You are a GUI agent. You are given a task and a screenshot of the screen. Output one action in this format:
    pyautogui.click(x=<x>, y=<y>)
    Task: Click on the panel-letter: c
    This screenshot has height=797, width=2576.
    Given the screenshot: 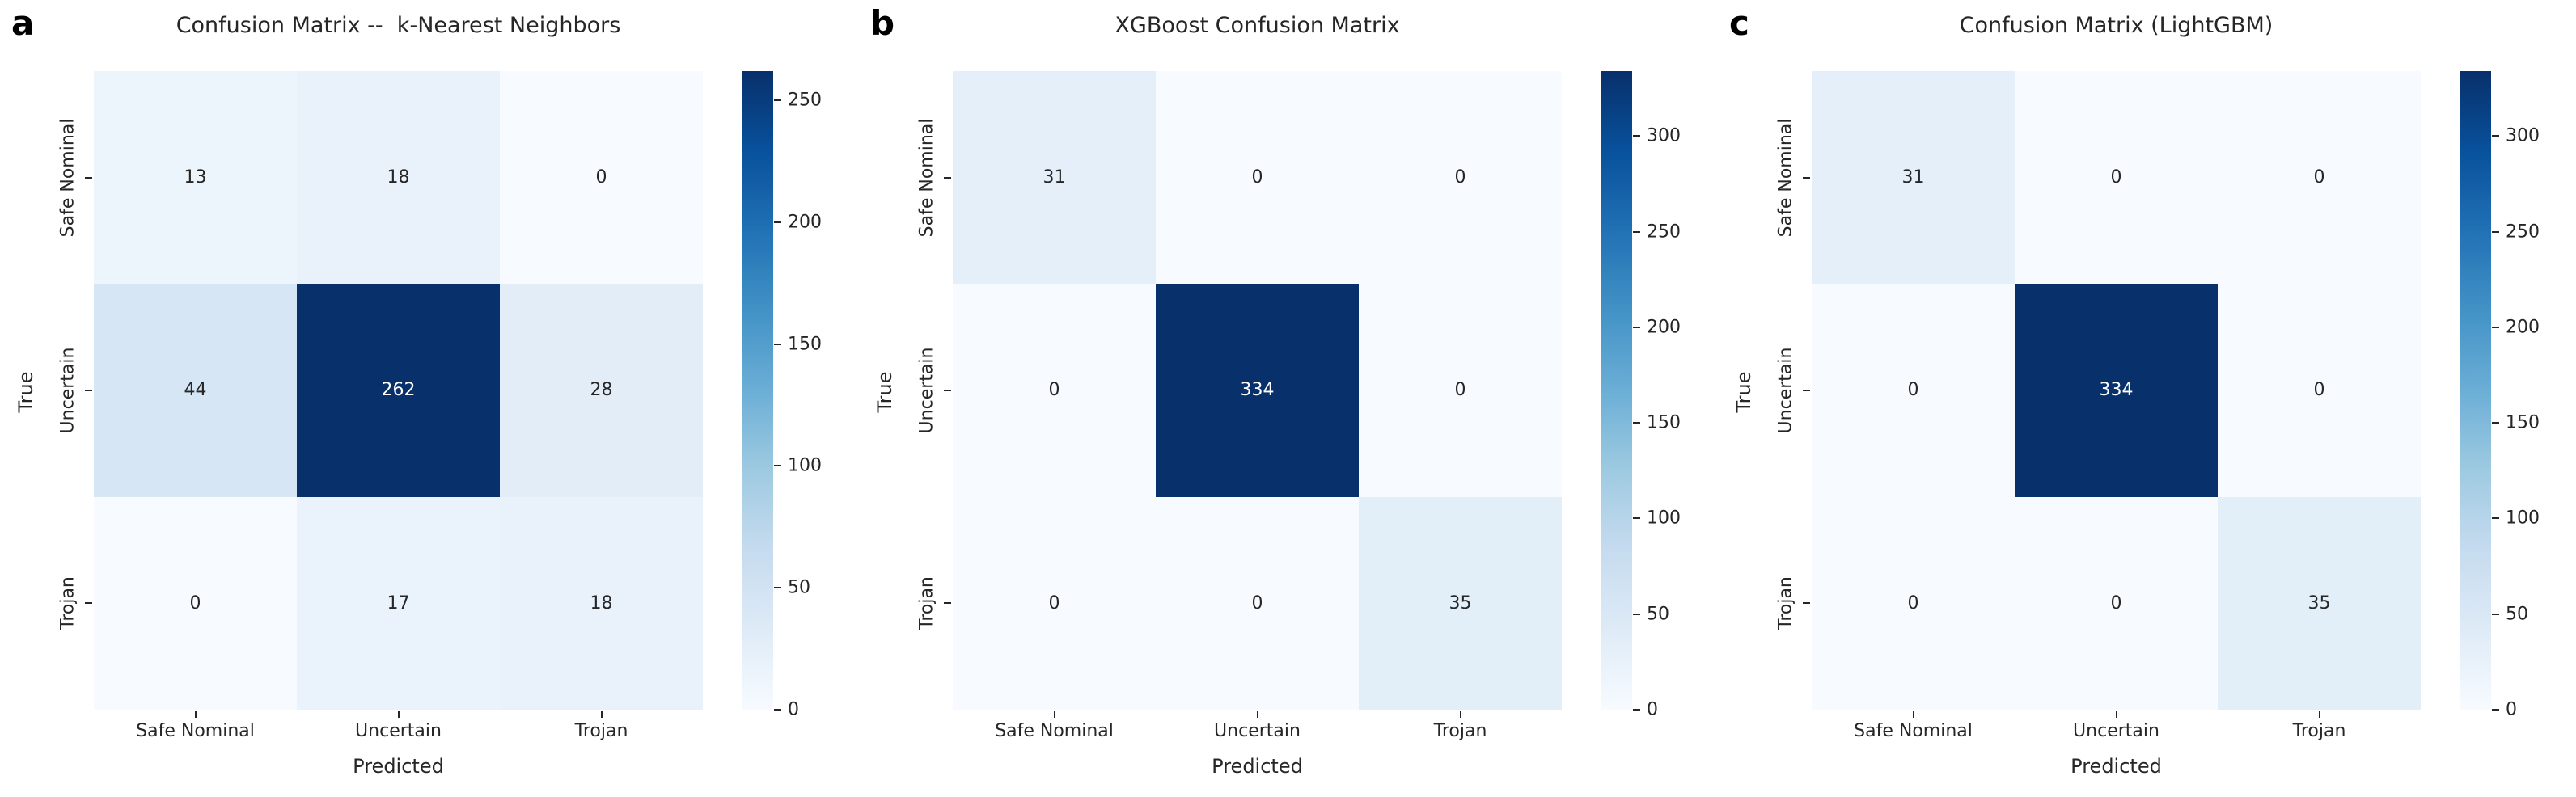 What is the action you would take?
    pyautogui.click(x=1739, y=23)
    